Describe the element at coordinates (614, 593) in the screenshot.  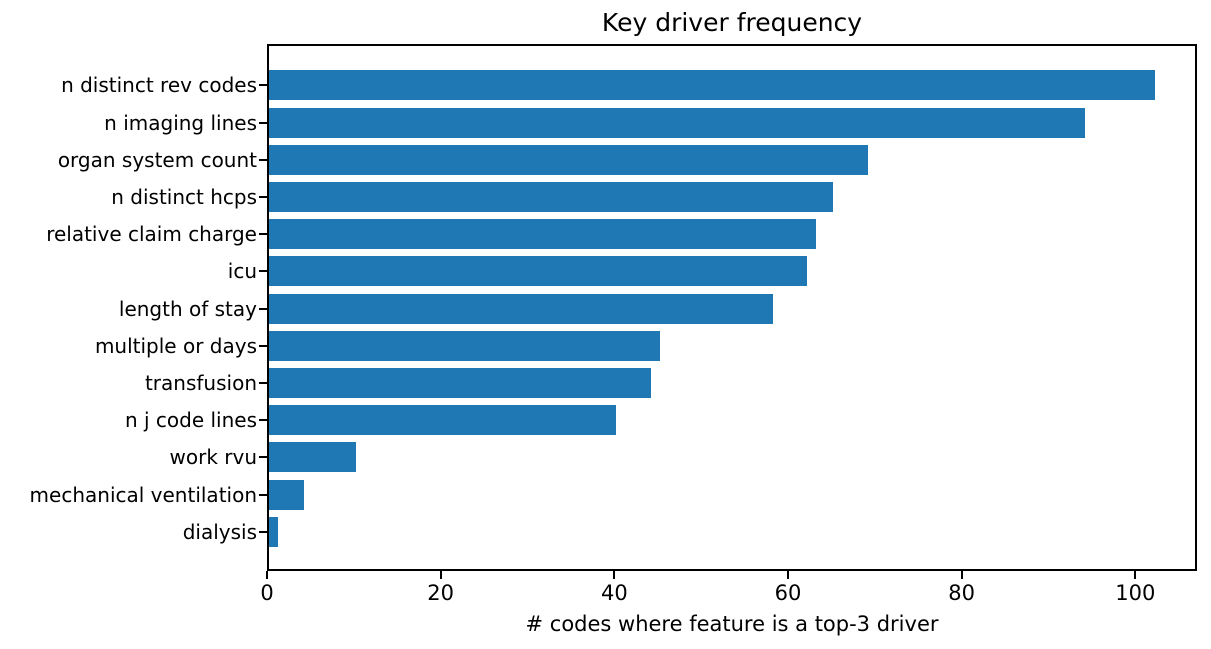
I see `x-tick-label: 40` at that location.